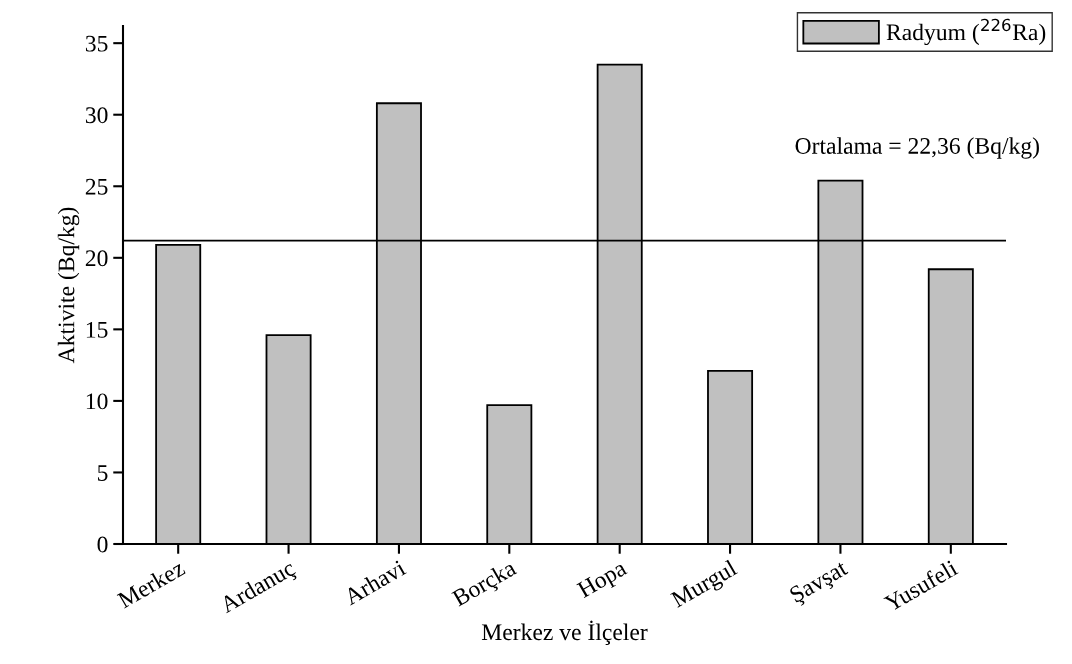  Describe the element at coordinates (97, 329) in the screenshot. I see `y-tick-label: 15` at that location.